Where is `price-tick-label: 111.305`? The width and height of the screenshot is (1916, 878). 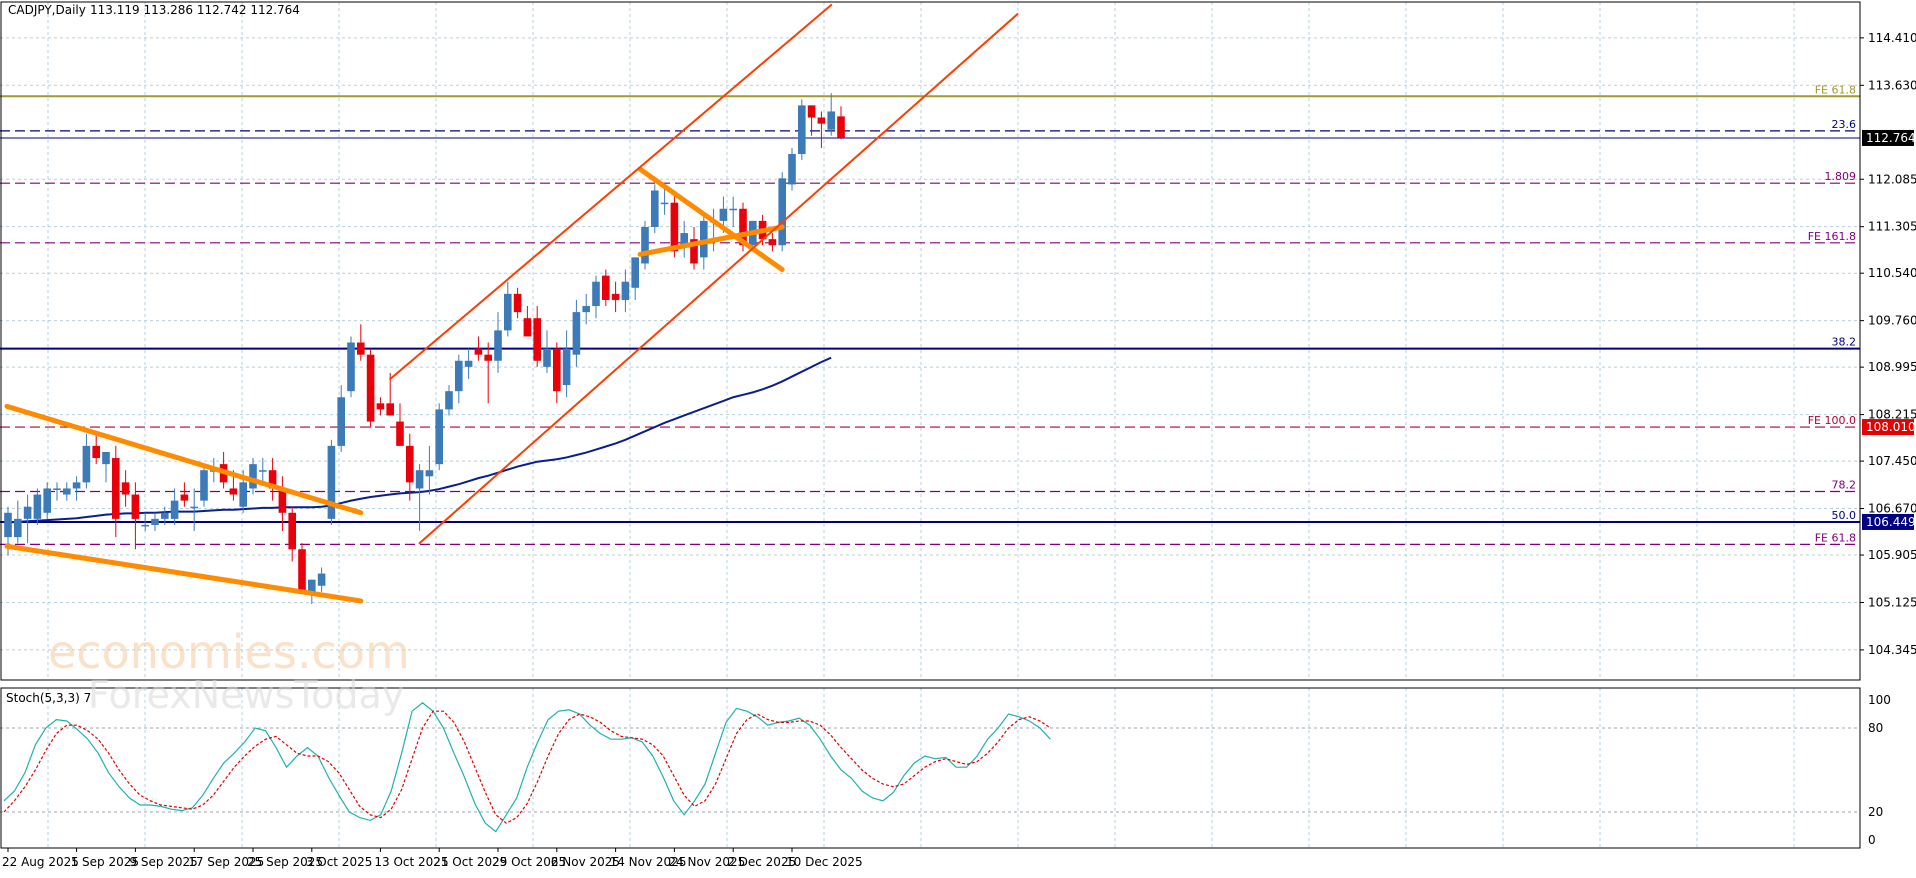 price-tick-label: 111.305 is located at coordinates (1892, 227).